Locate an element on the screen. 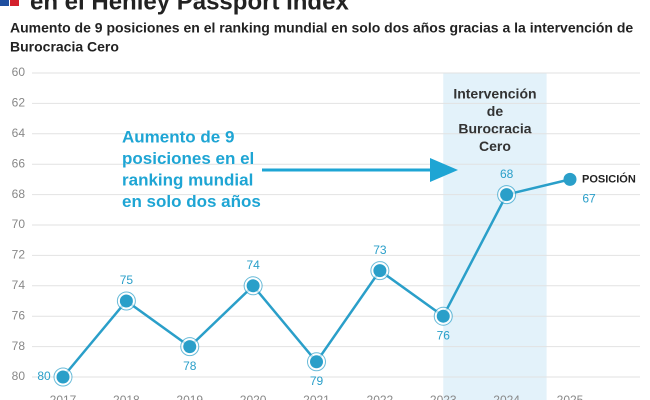 The width and height of the screenshot is (650, 400). annotation: ranking mundial is located at coordinates (187, 179).